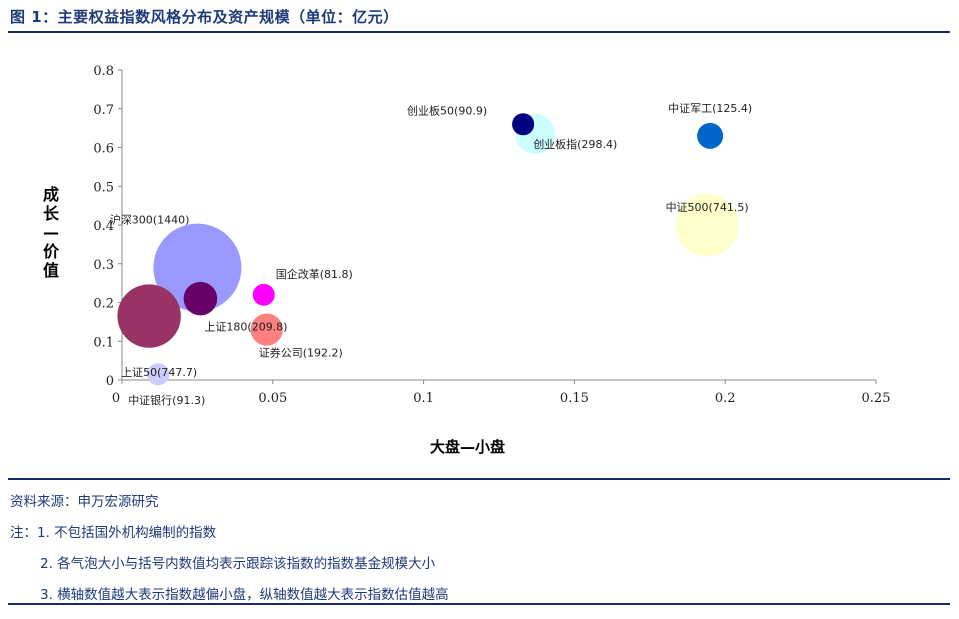 This screenshot has height=619, width=959. Describe the element at coordinates (150, 220) in the screenshot. I see `bubble-label: 沪深300(1440)` at that location.